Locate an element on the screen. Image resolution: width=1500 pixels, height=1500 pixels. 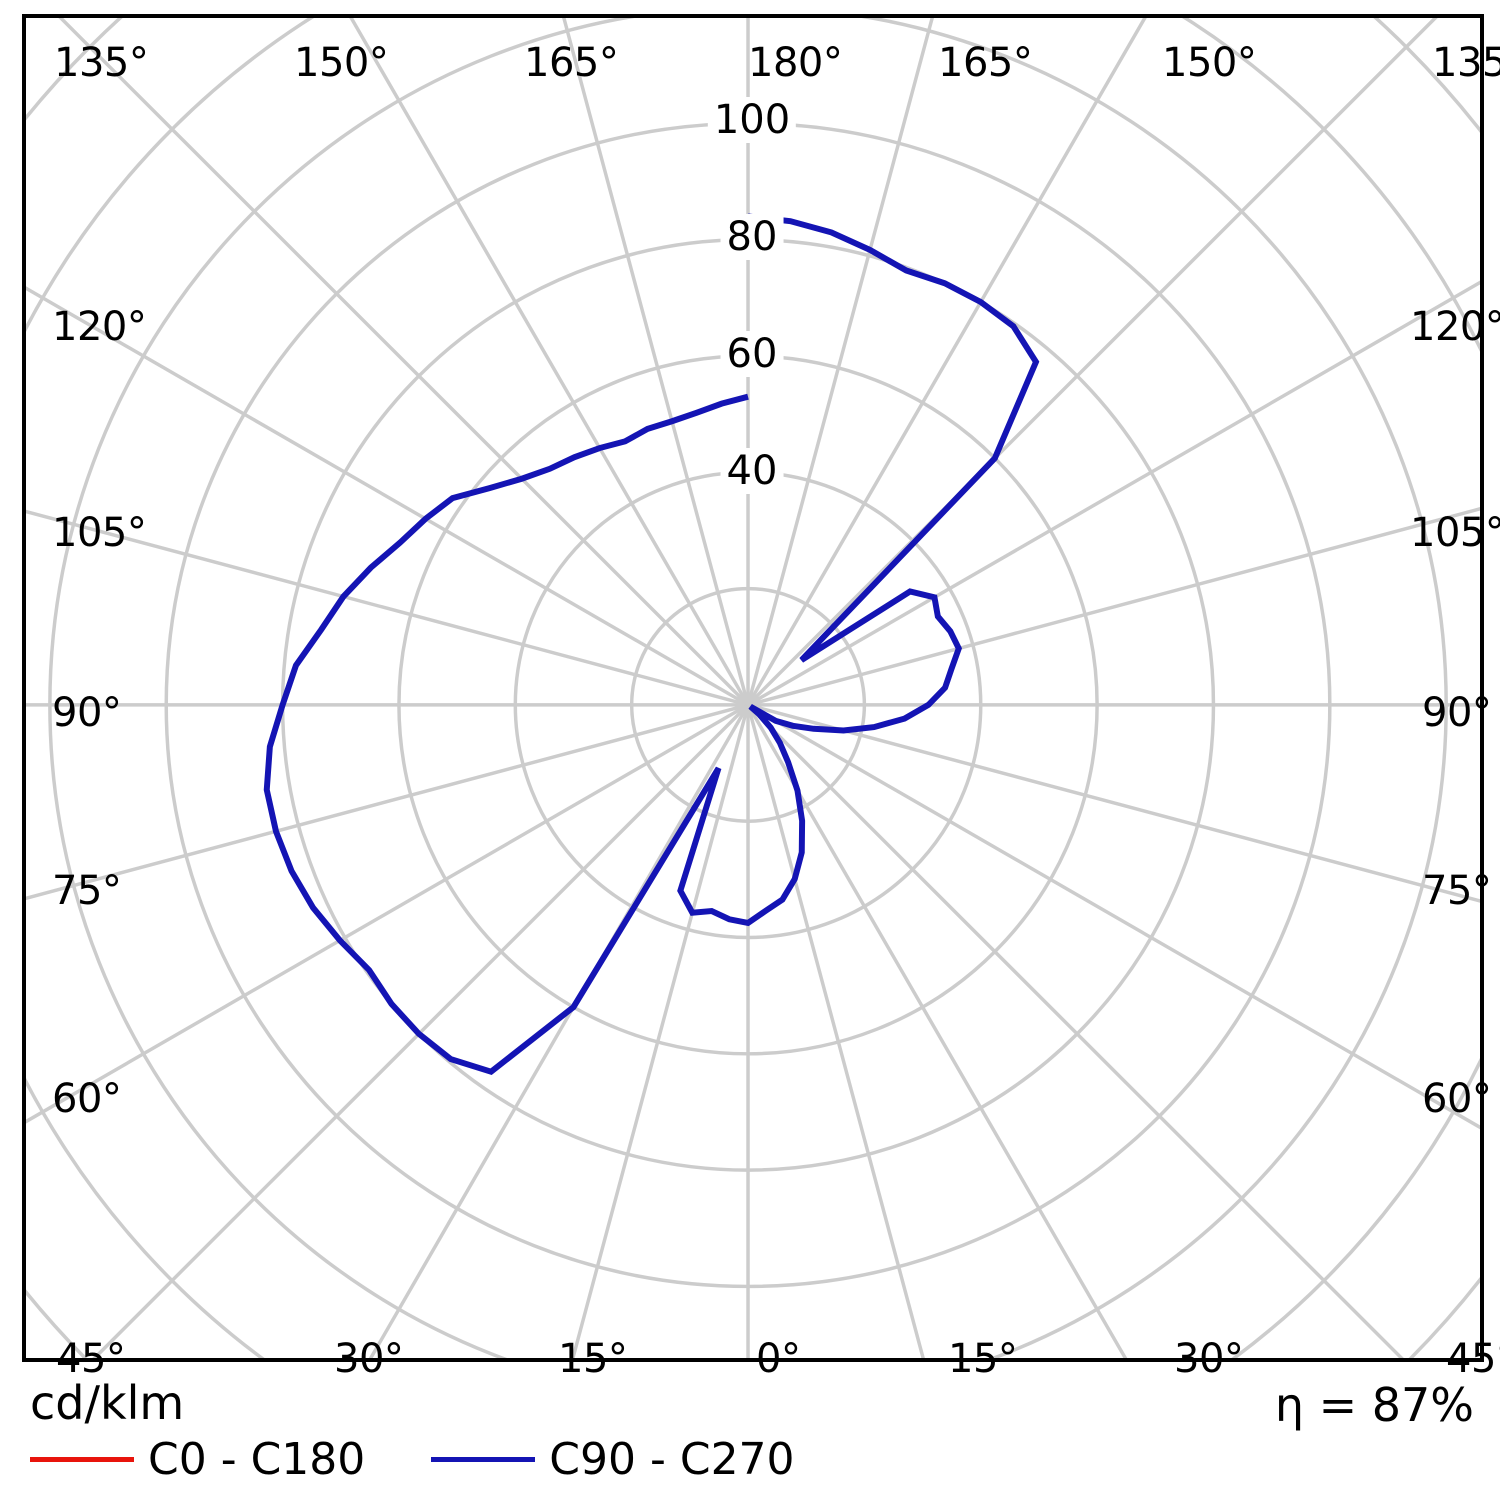
unit-label: cd/klm is located at coordinates (107, 1403).